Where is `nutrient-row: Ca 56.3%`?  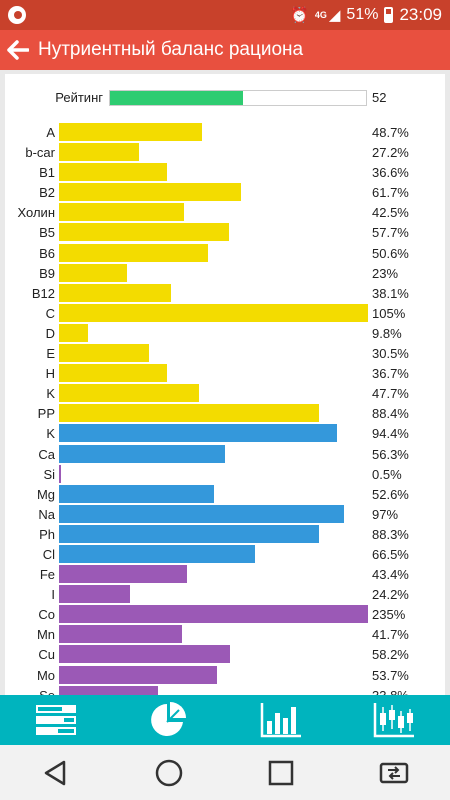 nutrient-row: Ca 56.3% is located at coordinates (225, 454).